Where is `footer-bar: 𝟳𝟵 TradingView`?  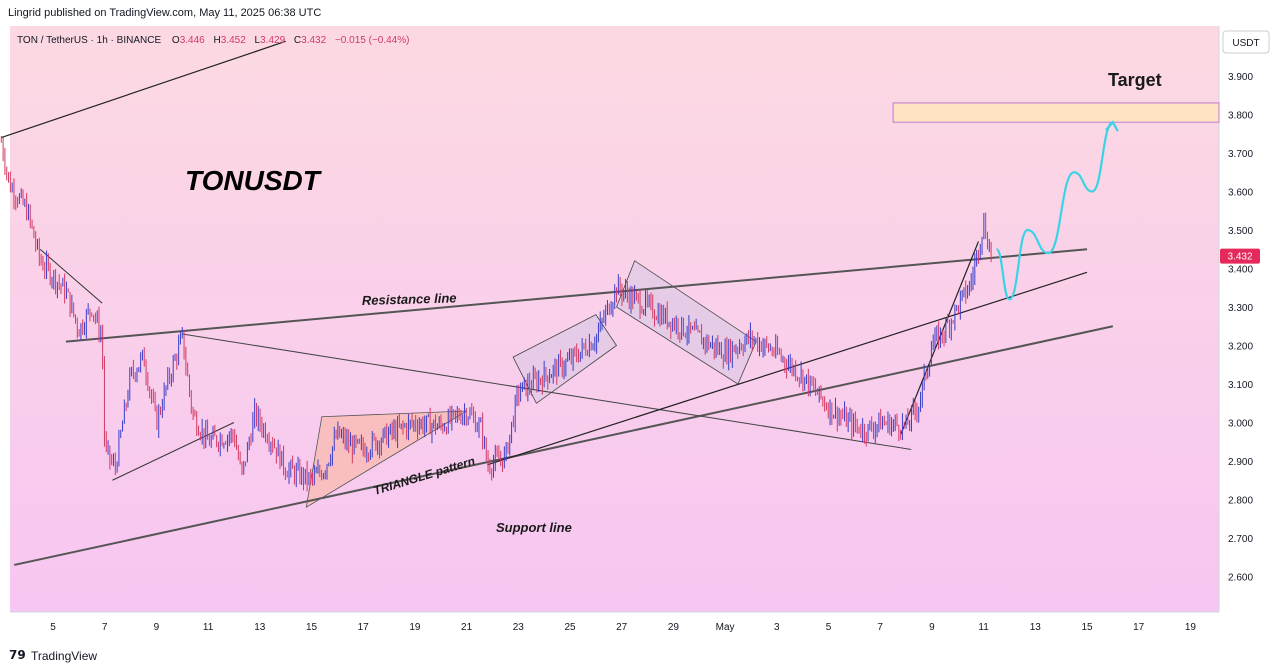 footer-bar: 𝟳𝟵 TradingView is located at coordinates (640, 657).